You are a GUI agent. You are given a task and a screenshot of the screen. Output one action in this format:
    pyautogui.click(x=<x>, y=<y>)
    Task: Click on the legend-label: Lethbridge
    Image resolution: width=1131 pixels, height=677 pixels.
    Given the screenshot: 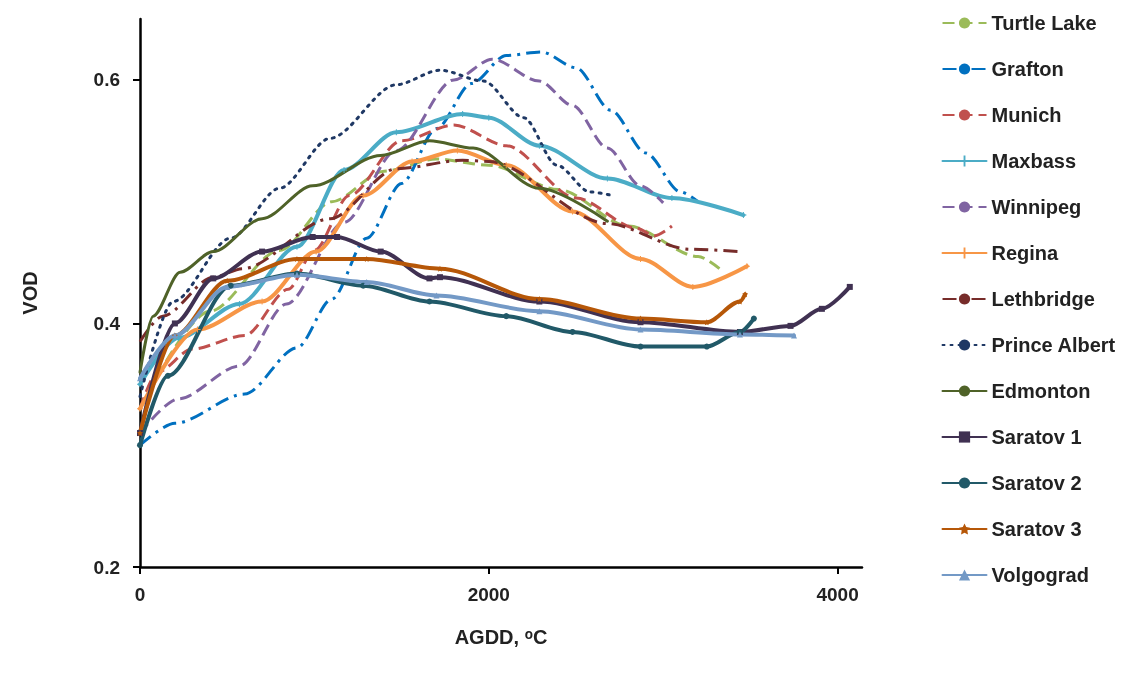 What is the action you would take?
    pyautogui.click(x=1043, y=299)
    